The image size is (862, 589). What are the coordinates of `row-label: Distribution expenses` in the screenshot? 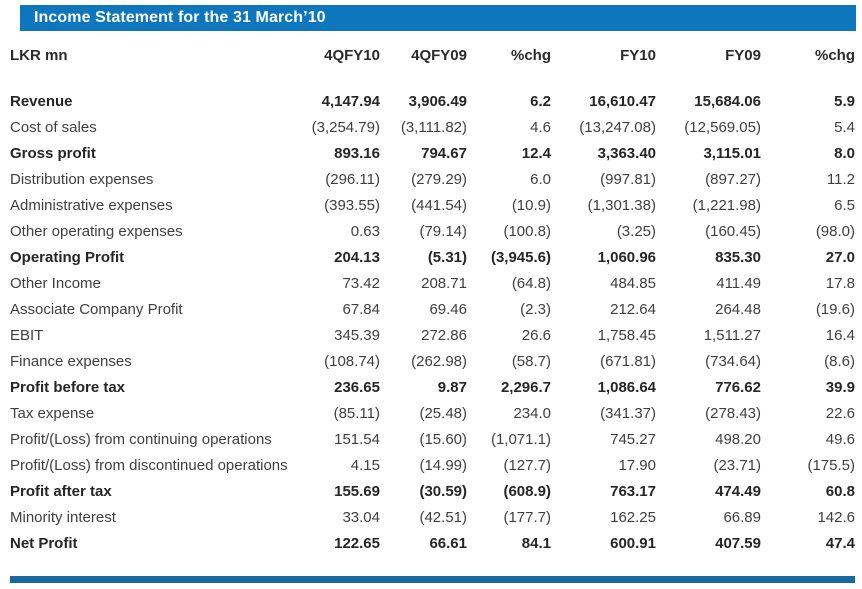 It's located at (82, 179).